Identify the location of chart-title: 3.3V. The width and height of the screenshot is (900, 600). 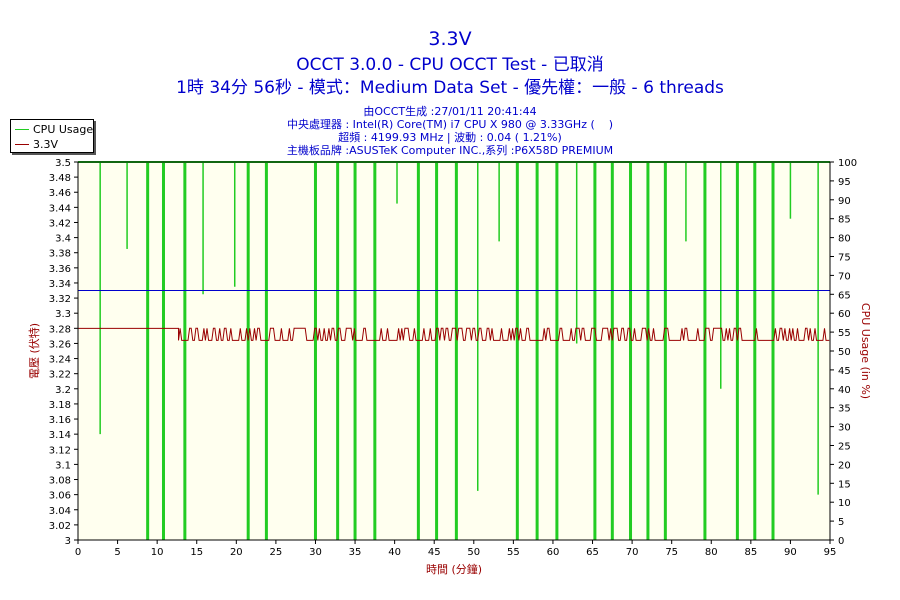
(450, 39).